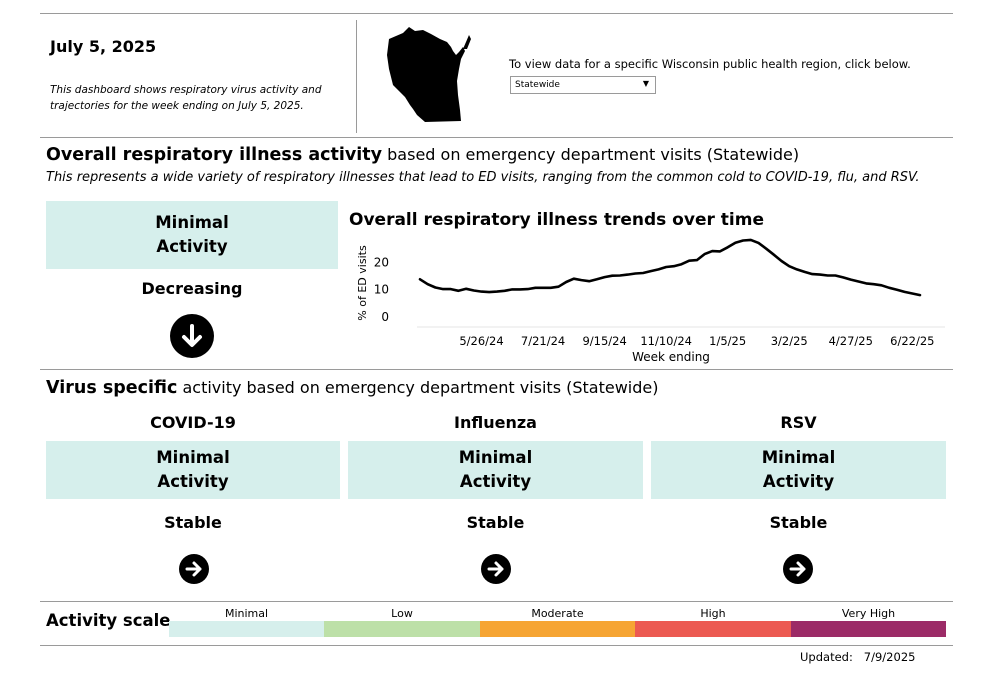 This screenshot has width=983, height=681. Describe the element at coordinates (670, 267) in the screenshot. I see `chart-series-line` at that location.